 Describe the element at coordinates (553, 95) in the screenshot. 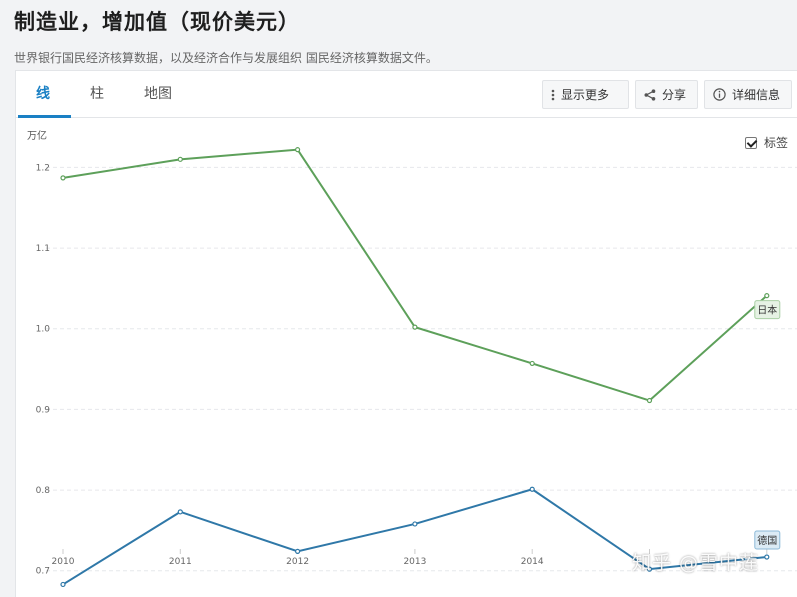

I see `more-vertical-icon` at that location.